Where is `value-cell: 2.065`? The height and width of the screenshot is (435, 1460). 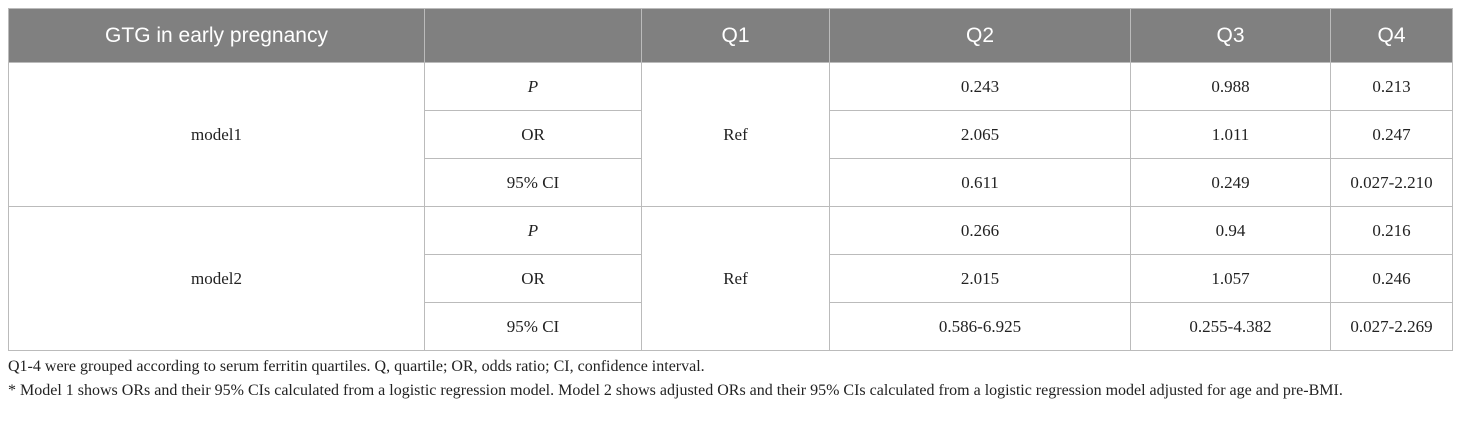
value-cell: 2.065 is located at coordinates (980, 134).